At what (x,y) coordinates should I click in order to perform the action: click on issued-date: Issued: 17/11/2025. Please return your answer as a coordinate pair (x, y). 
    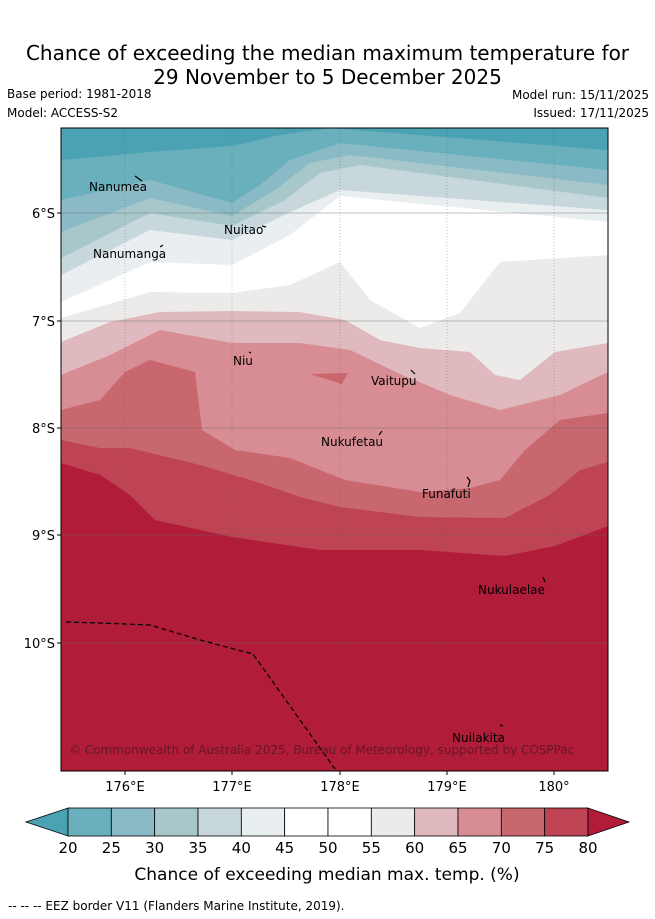
    Looking at the image, I should click on (591, 113).